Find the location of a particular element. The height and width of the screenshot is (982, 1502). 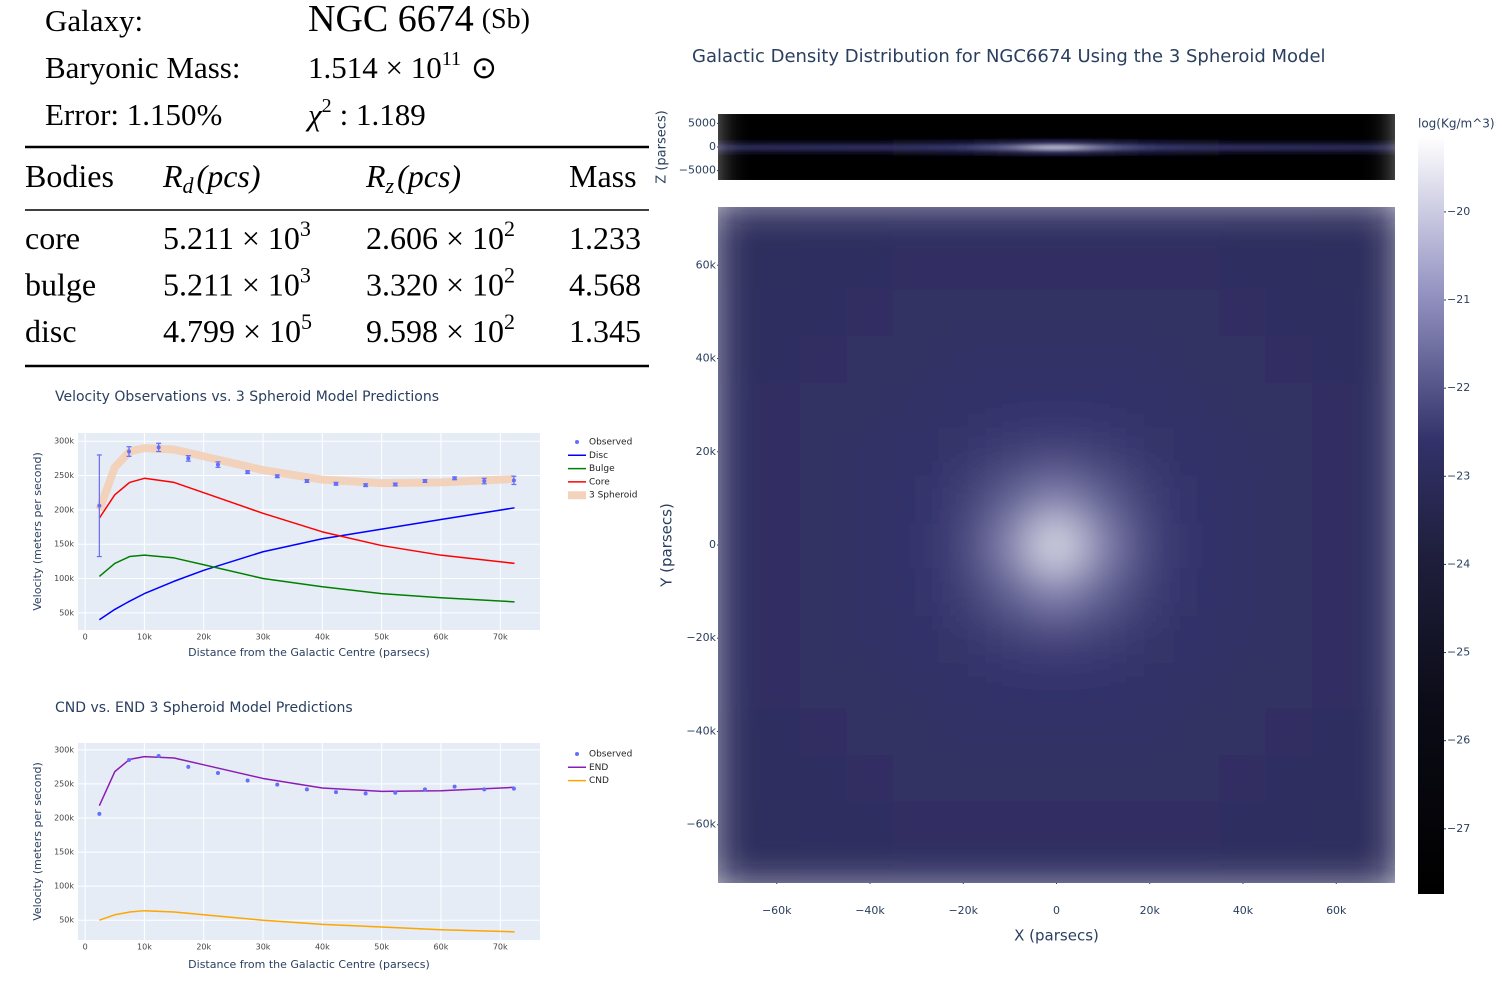

plot-area is located at coordinates (309, 531).